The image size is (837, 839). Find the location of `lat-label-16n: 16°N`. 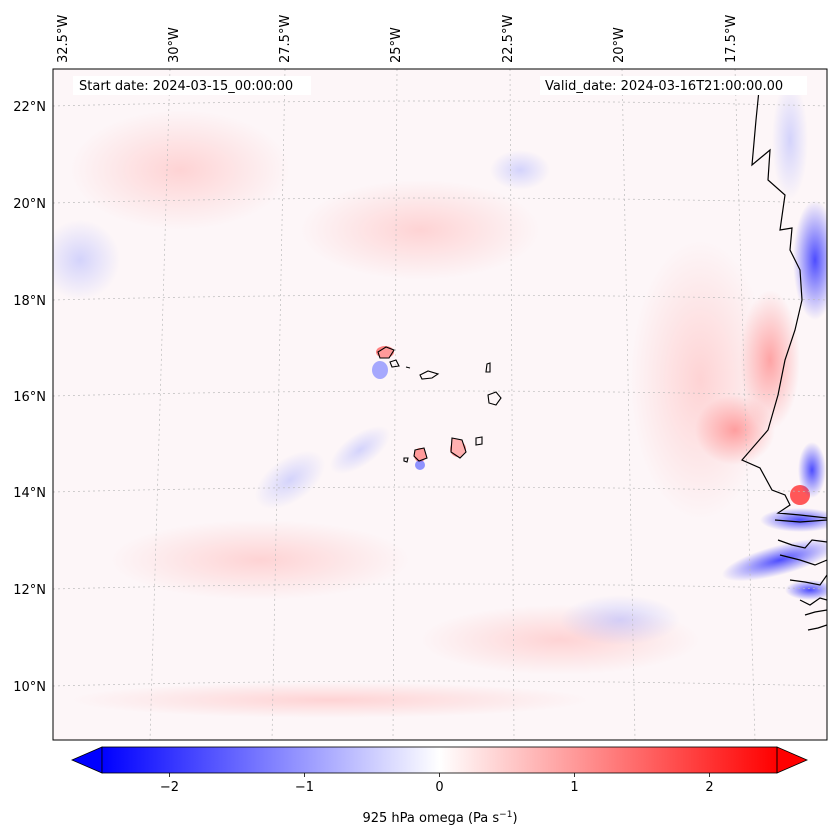

lat-label-16n: 16°N is located at coordinates (29, 397).